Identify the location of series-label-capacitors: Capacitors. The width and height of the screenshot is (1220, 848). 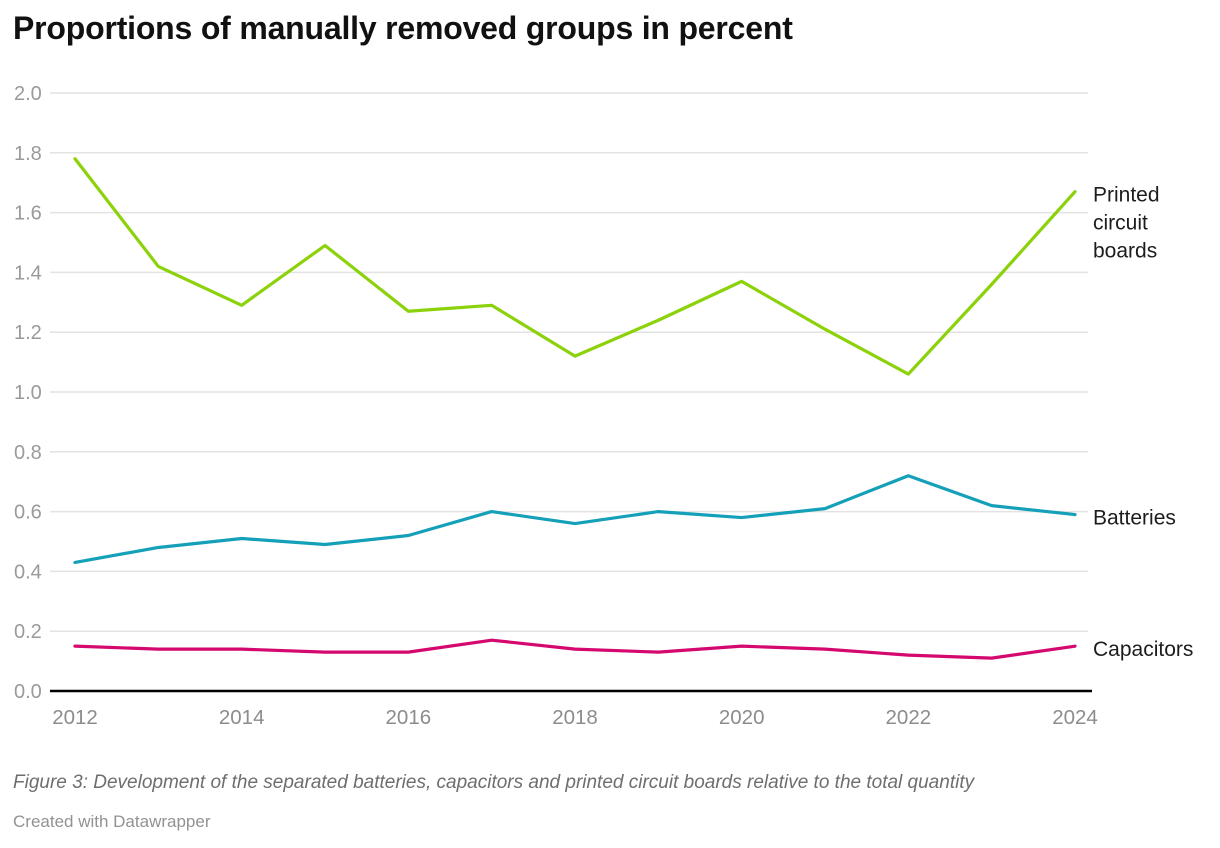
(1143, 649).